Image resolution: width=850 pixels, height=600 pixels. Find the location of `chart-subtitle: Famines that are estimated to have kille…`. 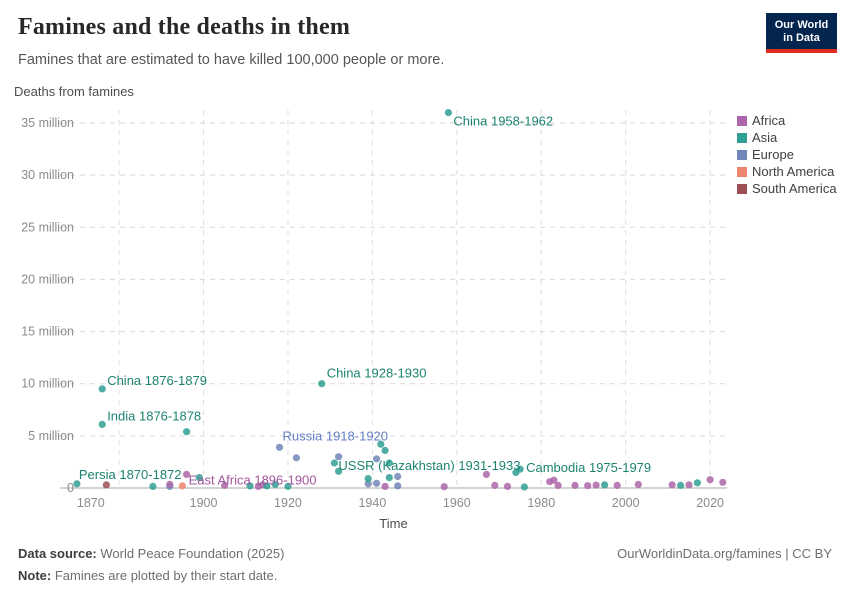

chart-subtitle: Famines that are estimated to have kille… is located at coordinates (231, 60).